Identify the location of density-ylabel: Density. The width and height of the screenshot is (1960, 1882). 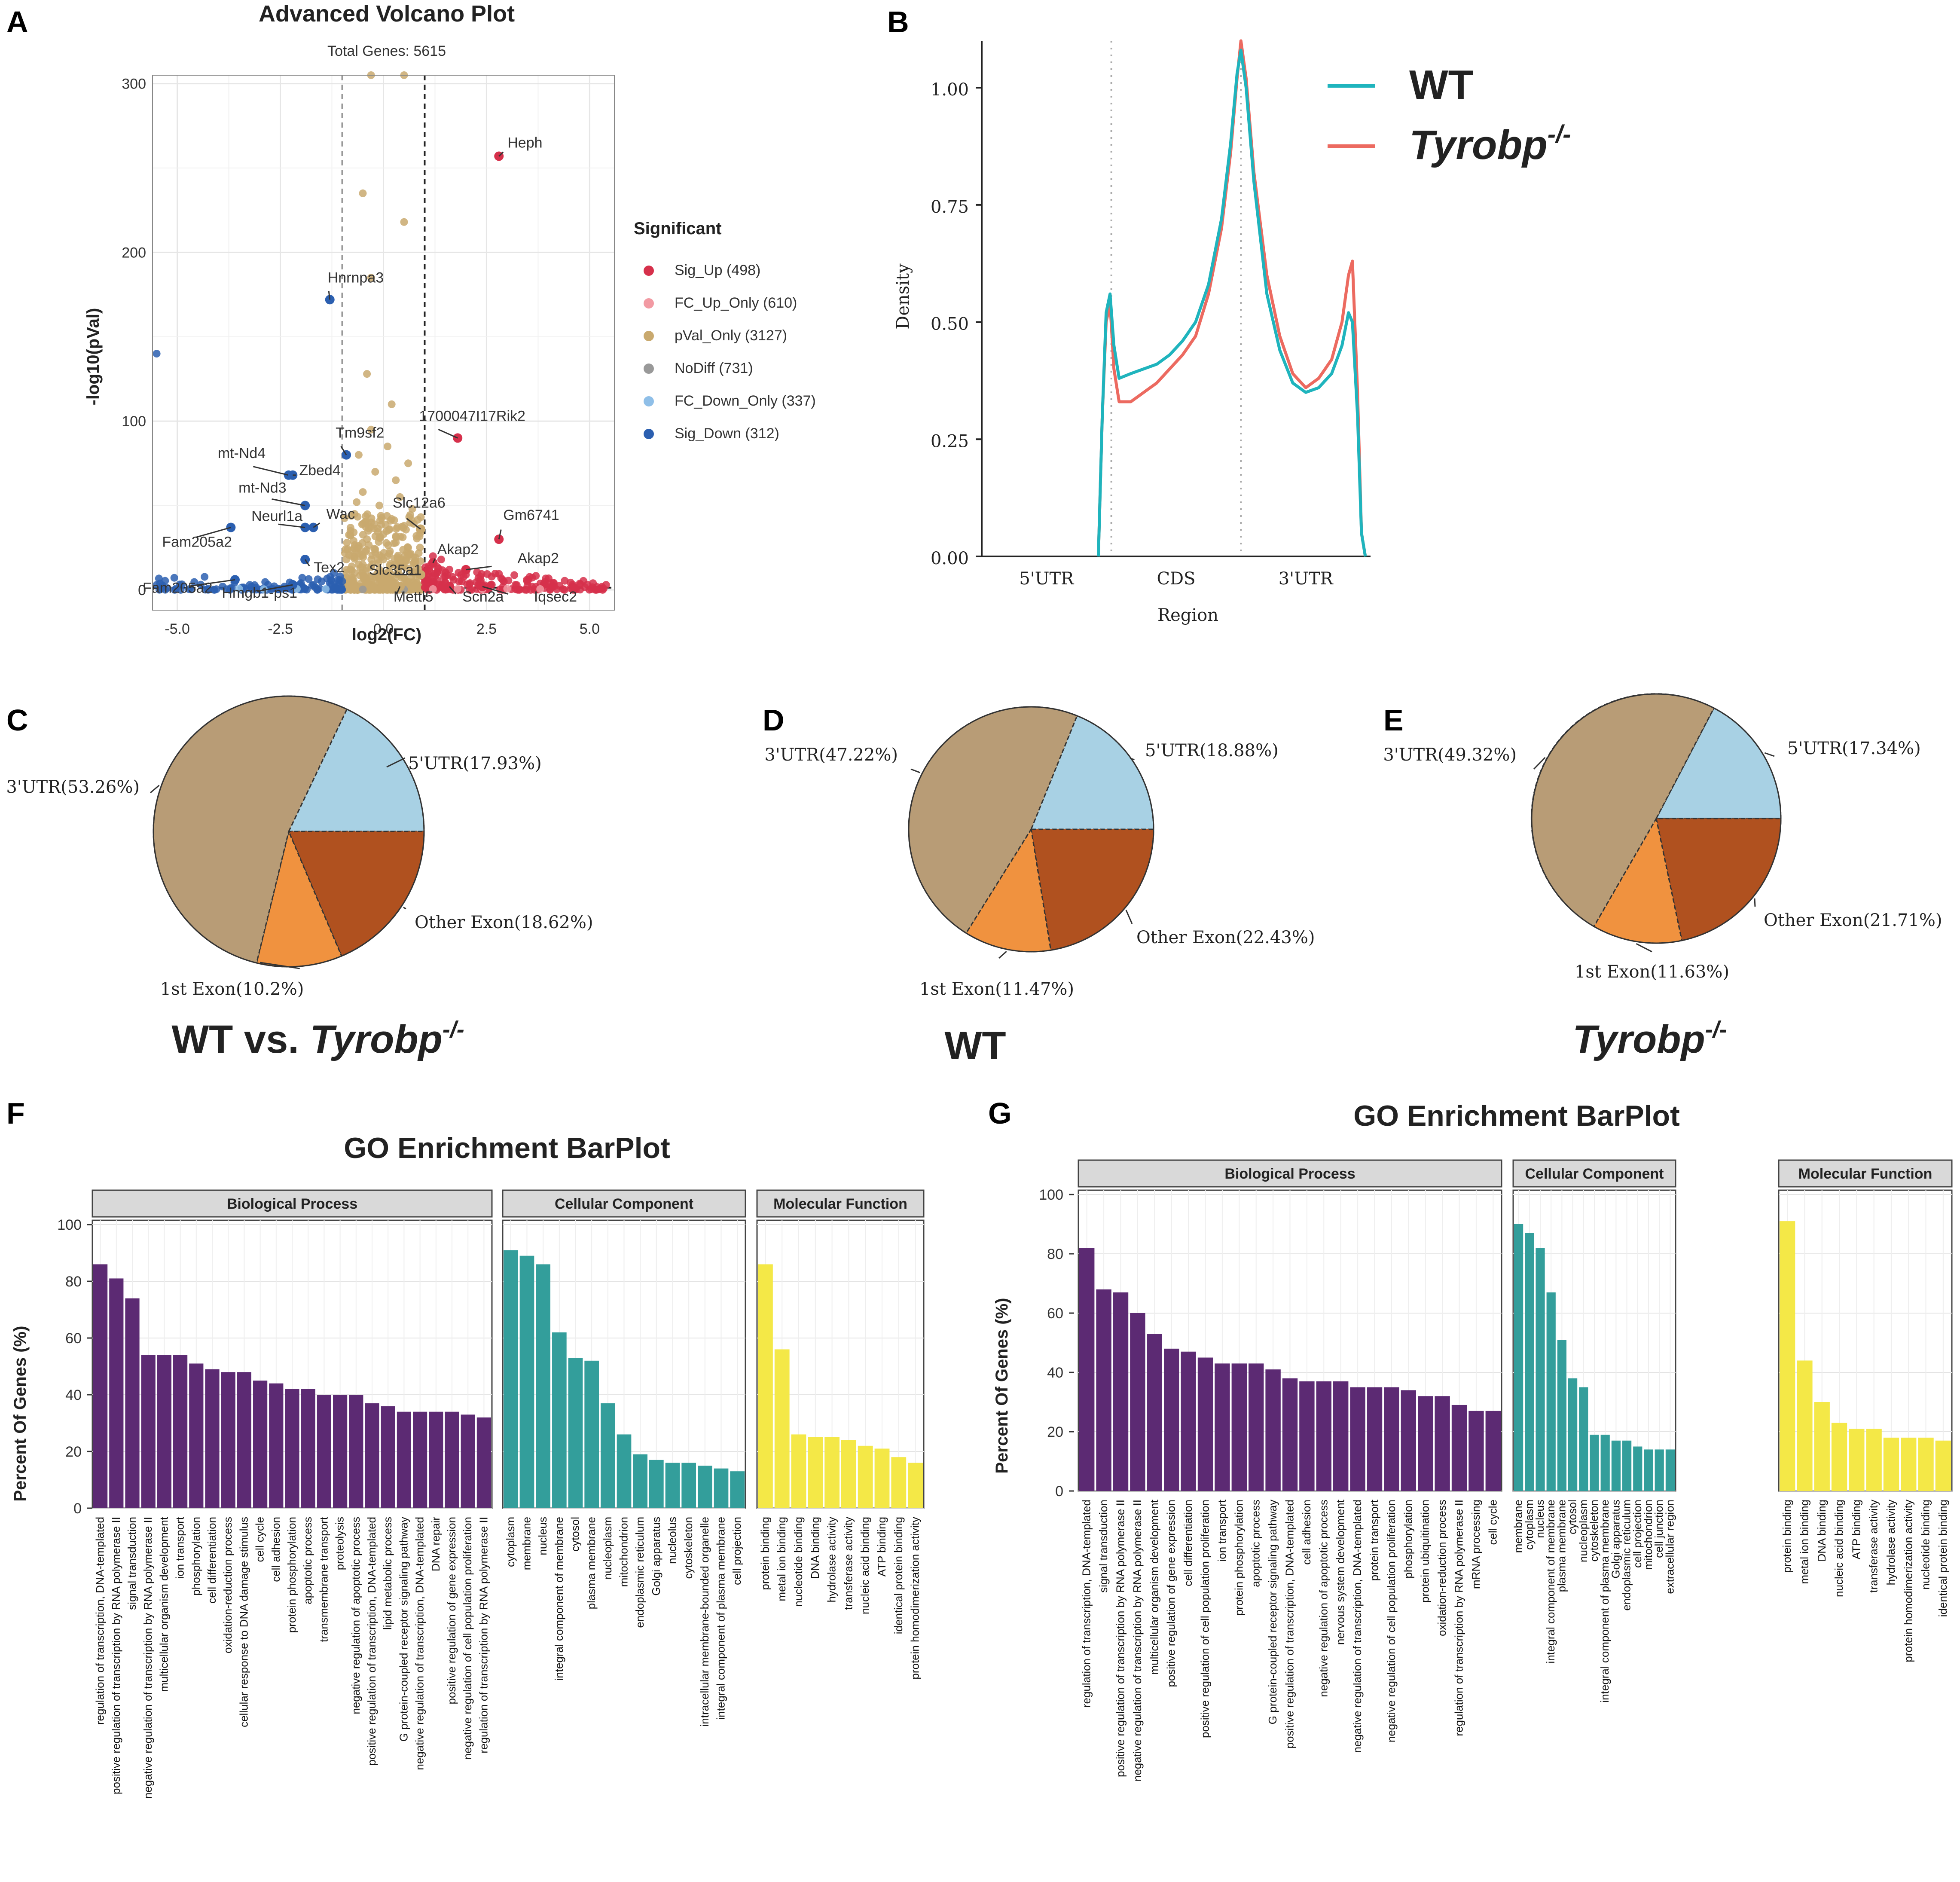
(903, 296).